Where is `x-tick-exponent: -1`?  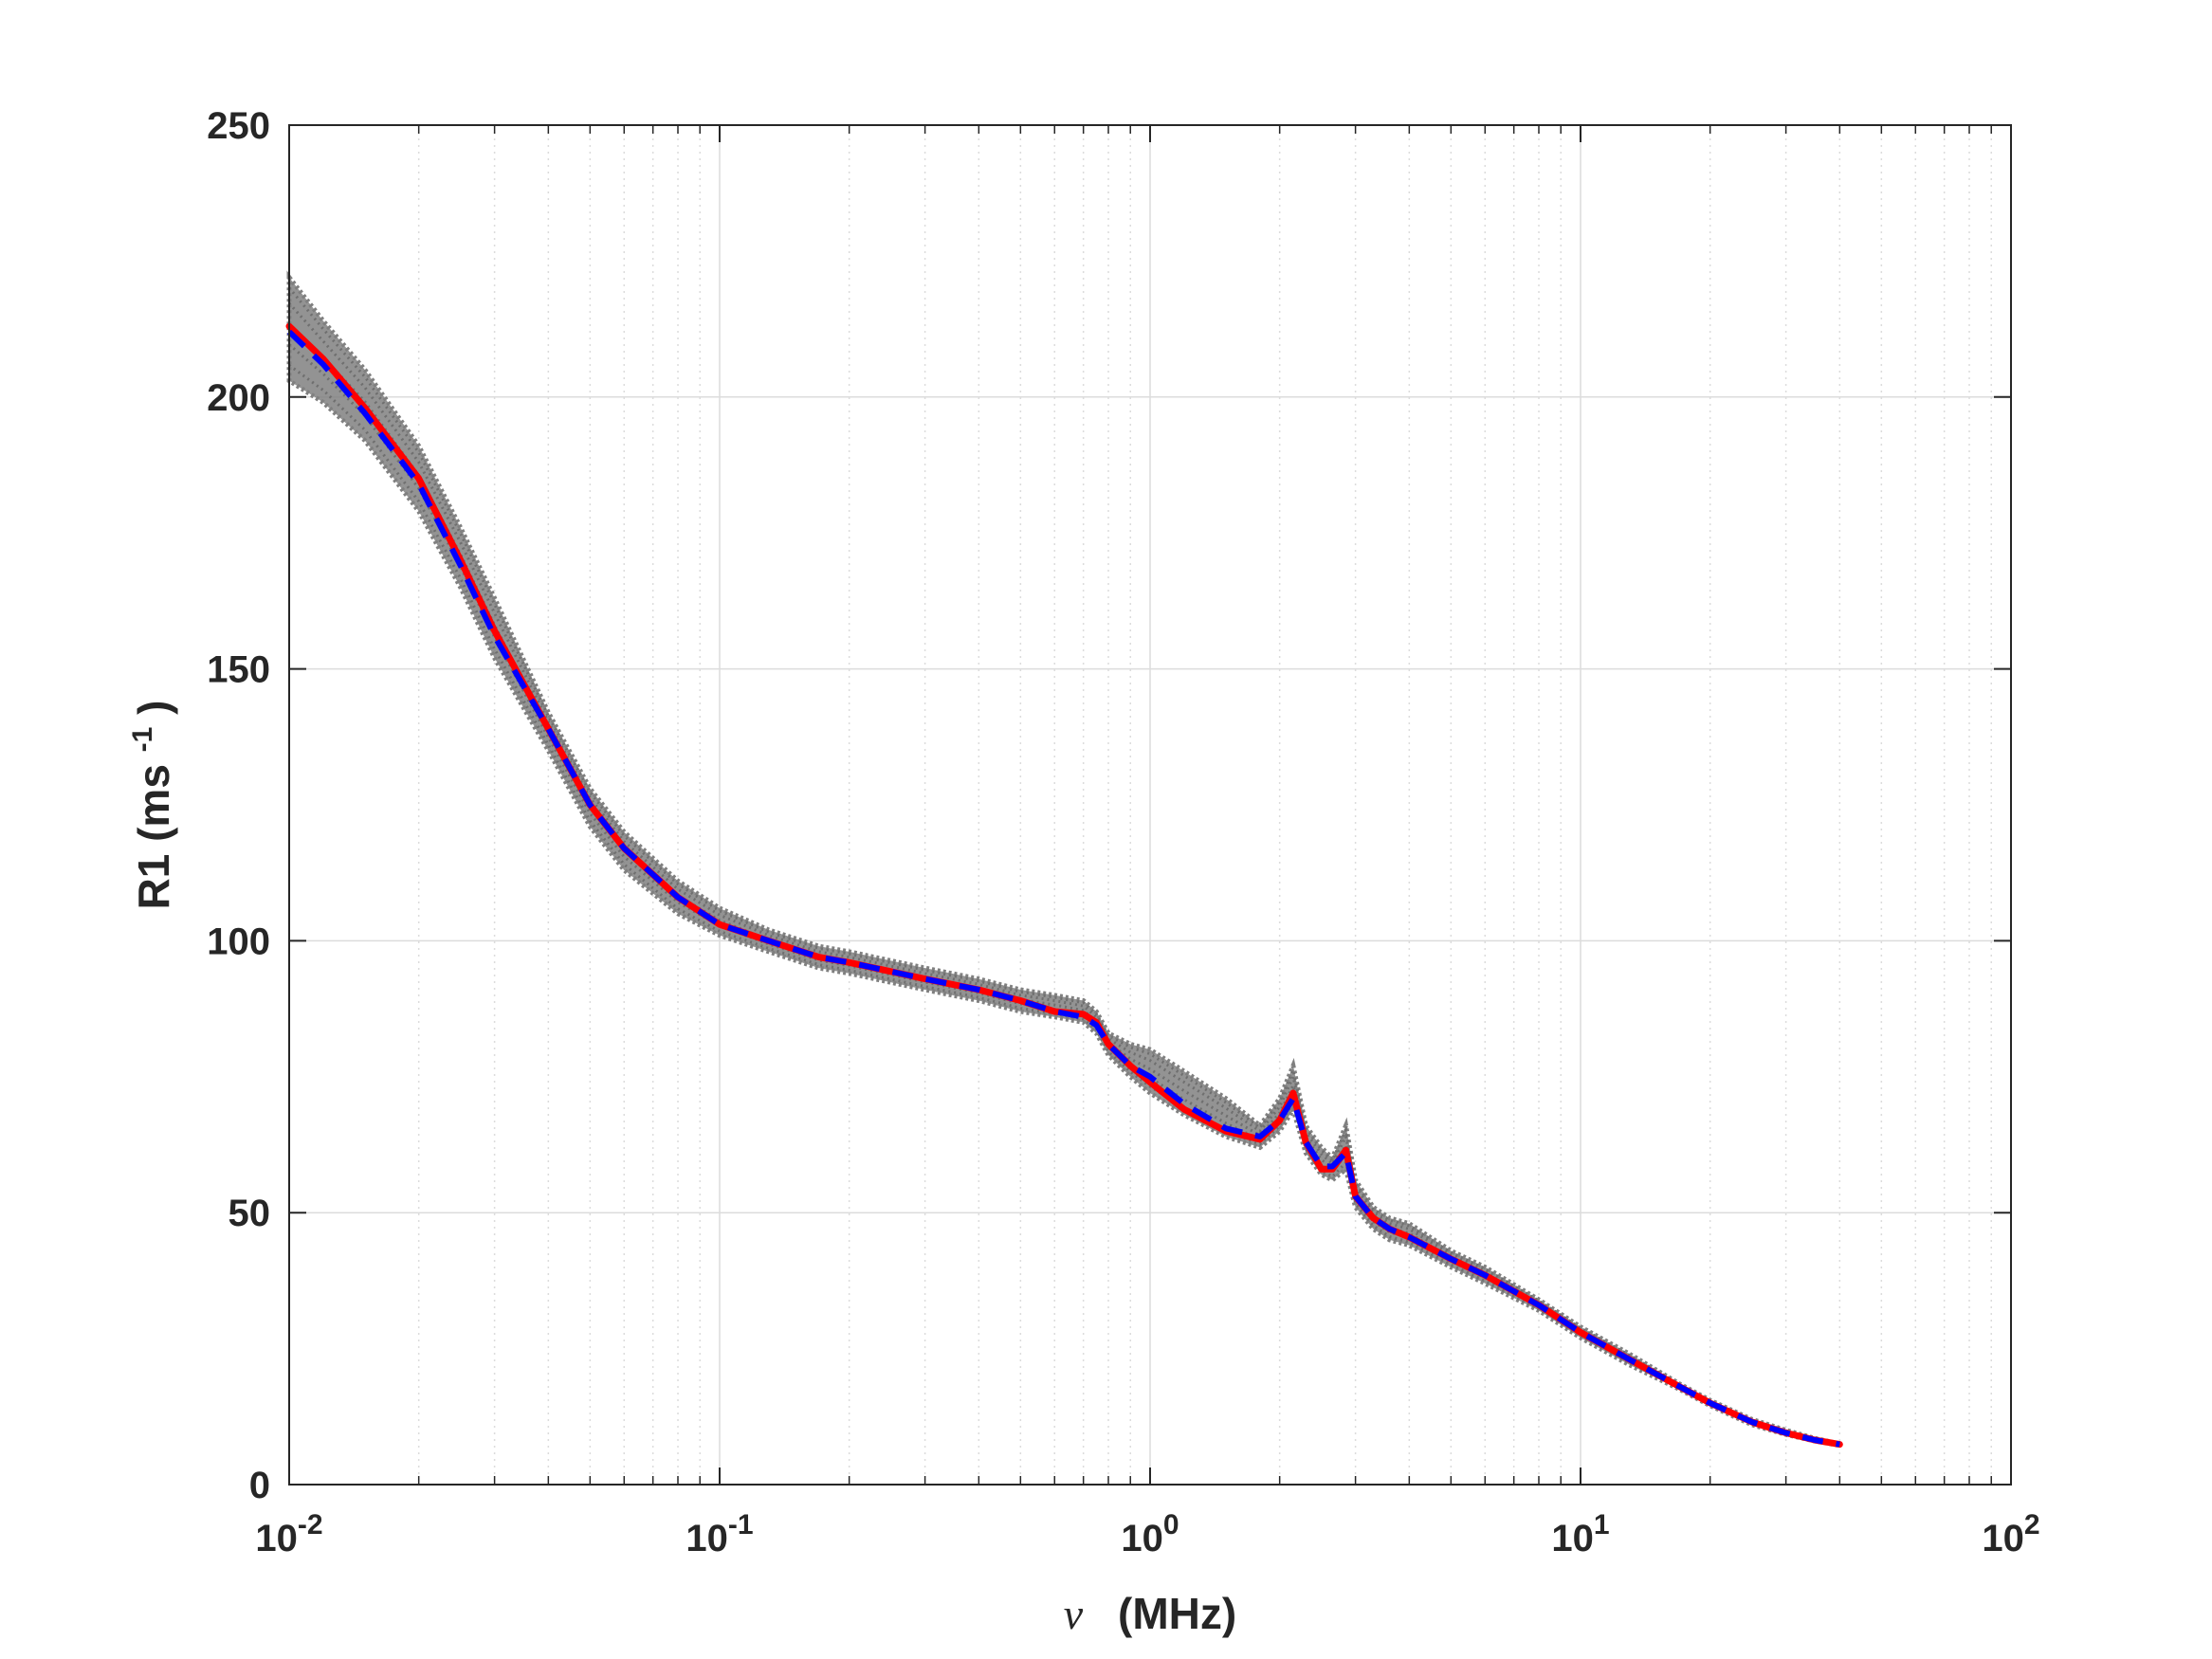 x-tick-exponent: -1 is located at coordinates (741, 1524).